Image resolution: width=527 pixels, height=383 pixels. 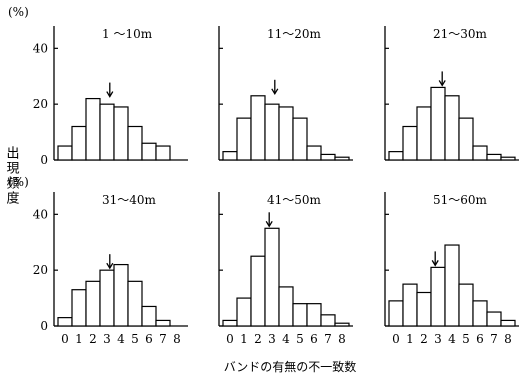 I want to click on y-axis-title: 出現頻度, so click(x=12, y=176).